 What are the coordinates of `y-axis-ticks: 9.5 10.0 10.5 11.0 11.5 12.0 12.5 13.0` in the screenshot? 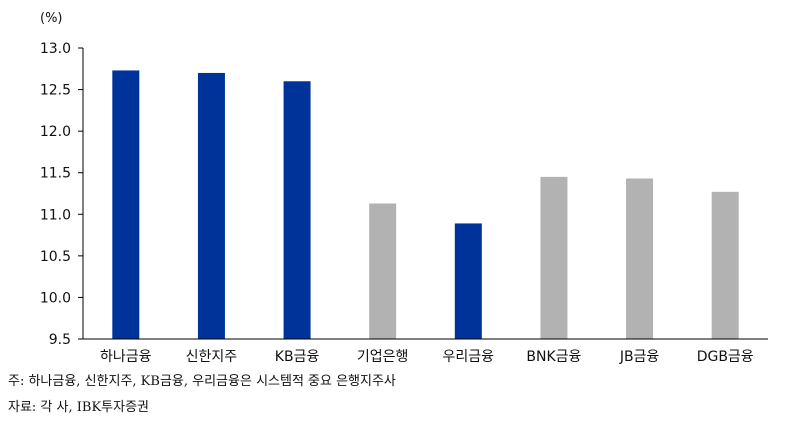 It's located at (61, 194).